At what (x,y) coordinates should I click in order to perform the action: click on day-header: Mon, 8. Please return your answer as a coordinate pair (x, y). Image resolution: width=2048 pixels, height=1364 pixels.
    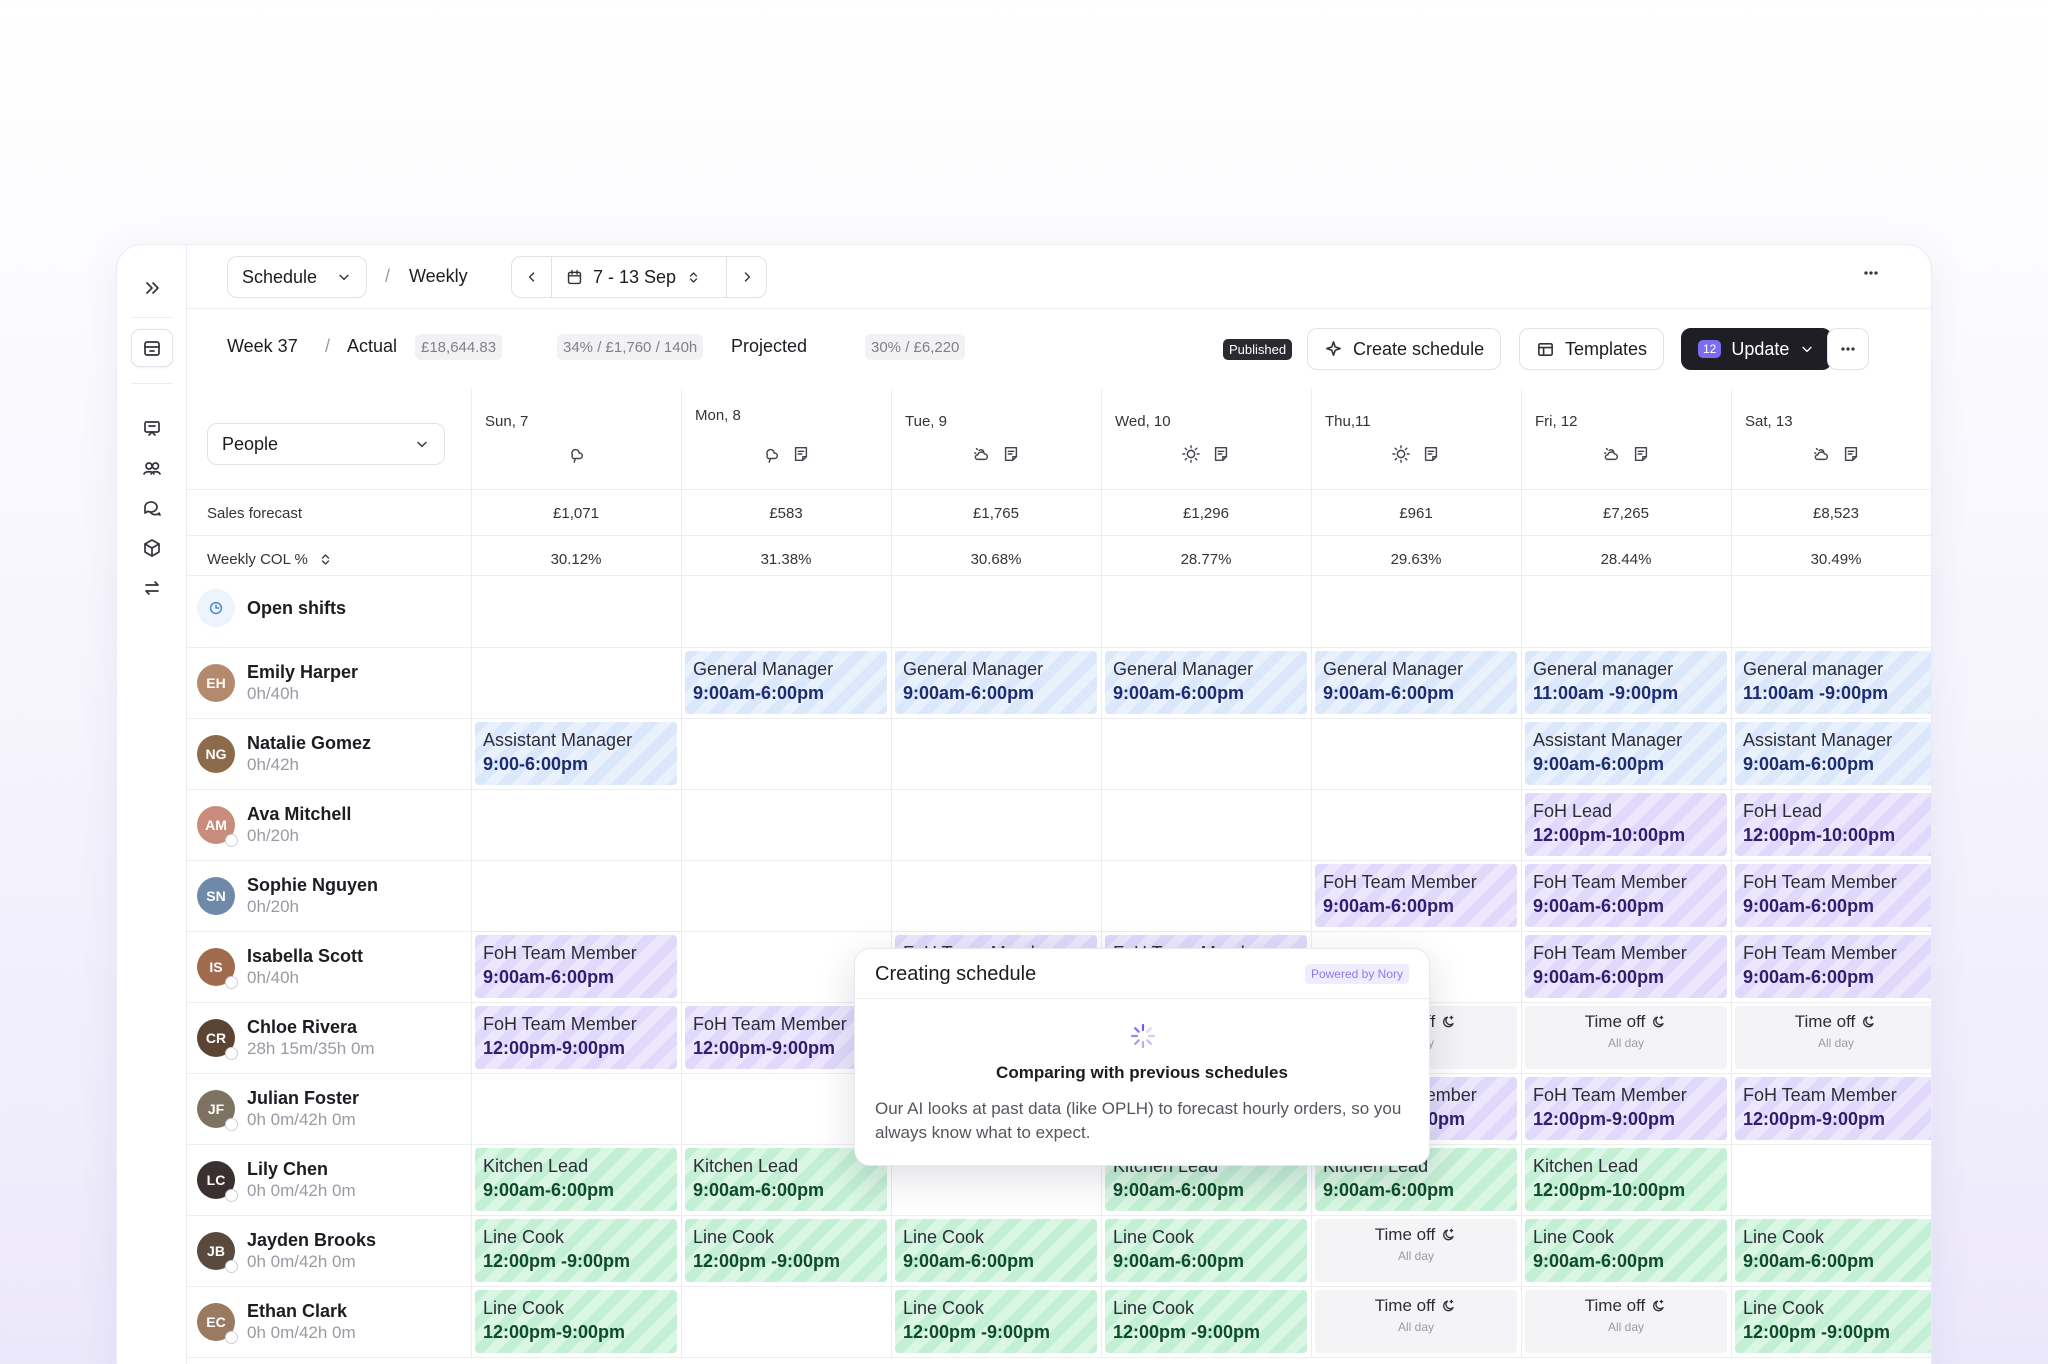
    Looking at the image, I should click on (718, 415).